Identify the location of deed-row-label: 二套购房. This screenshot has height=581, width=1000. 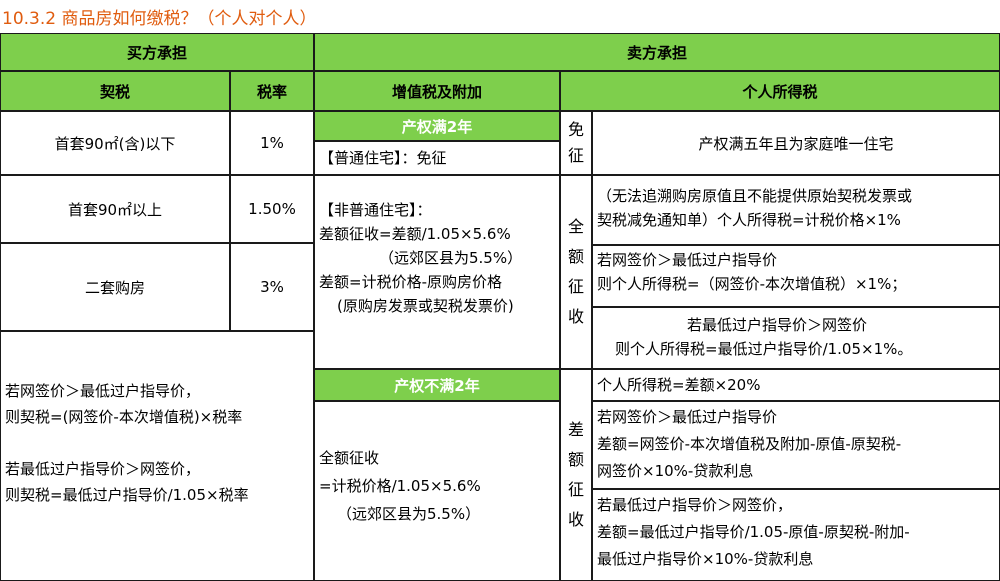
(115, 287).